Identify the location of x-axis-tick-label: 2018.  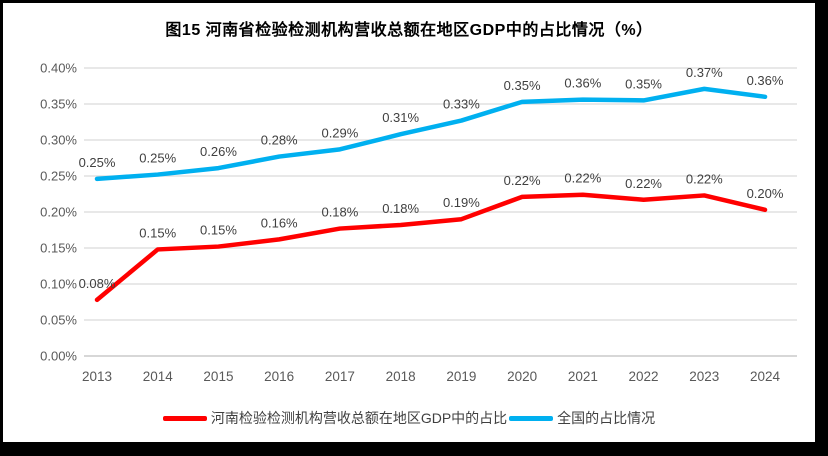
(401, 376).